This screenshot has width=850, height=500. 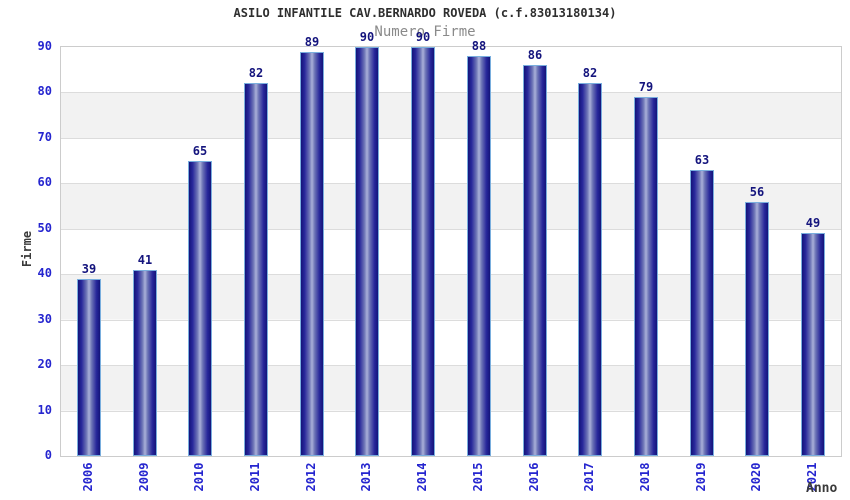 What do you see at coordinates (645, 477) in the screenshot?
I see `x-tick-label-2018: 2018` at bounding box center [645, 477].